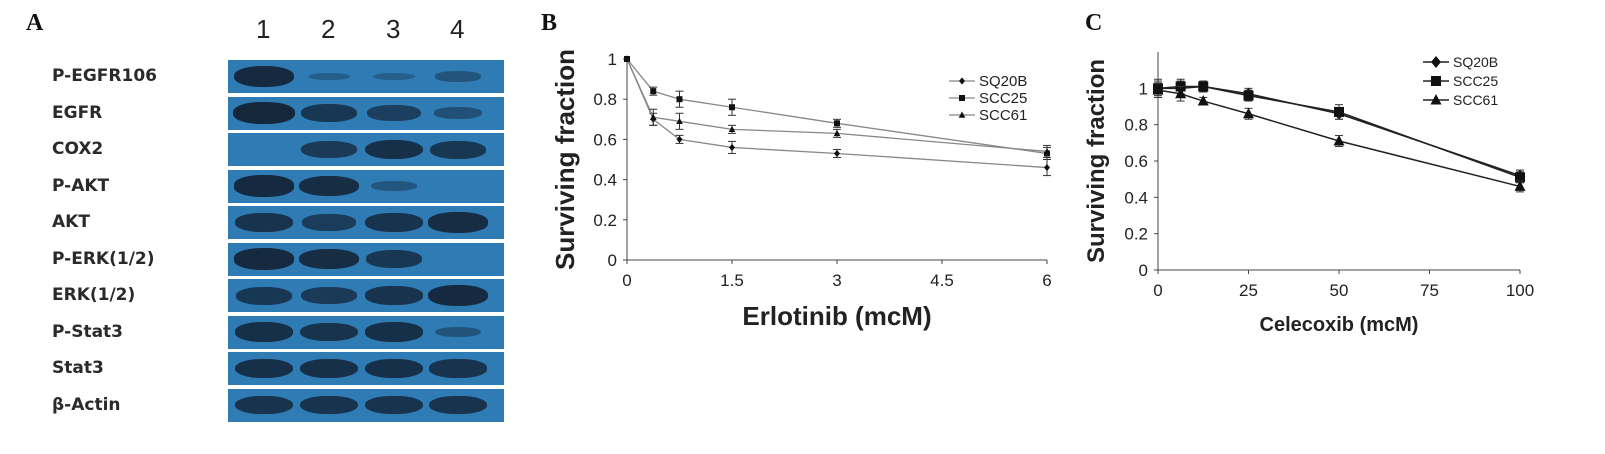  I want to click on lane-number: 1, so click(263, 29).